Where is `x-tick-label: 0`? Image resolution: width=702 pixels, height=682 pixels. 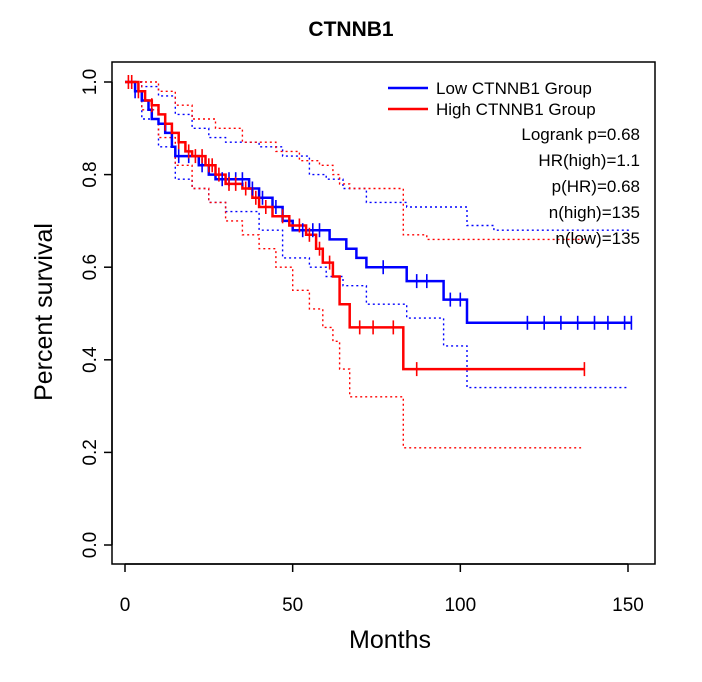 x-tick-label: 0 is located at coordinates (125, 605).